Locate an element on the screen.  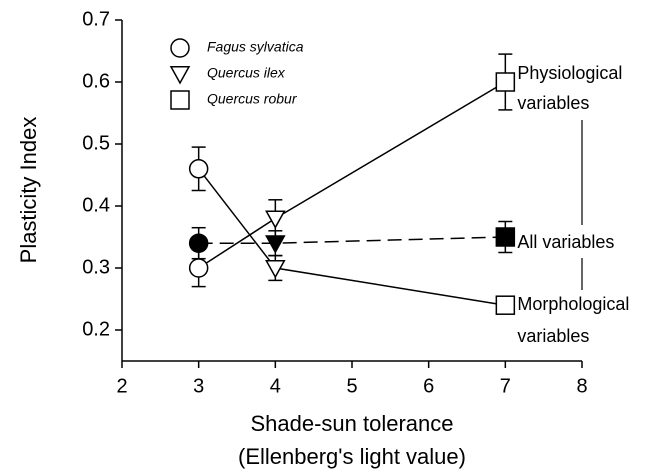
x-tick-label: 4 is located at coordinates (275, 386).